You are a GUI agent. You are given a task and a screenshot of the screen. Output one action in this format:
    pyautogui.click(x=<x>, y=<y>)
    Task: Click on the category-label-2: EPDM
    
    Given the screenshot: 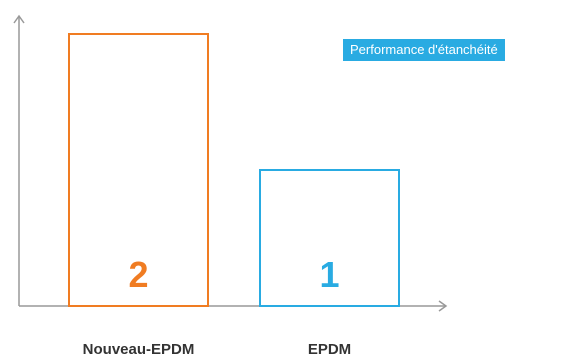 What is the action you would take?
    pyautogui.click(x=329, y=349)
    